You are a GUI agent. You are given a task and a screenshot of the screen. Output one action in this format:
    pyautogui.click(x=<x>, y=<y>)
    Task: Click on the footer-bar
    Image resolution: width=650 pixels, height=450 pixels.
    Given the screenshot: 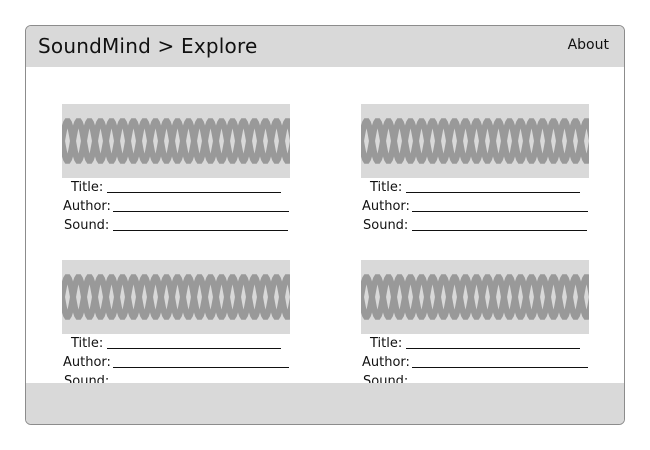 What is the action you would take?
    pyautogui.click(x=325, y=403)
    